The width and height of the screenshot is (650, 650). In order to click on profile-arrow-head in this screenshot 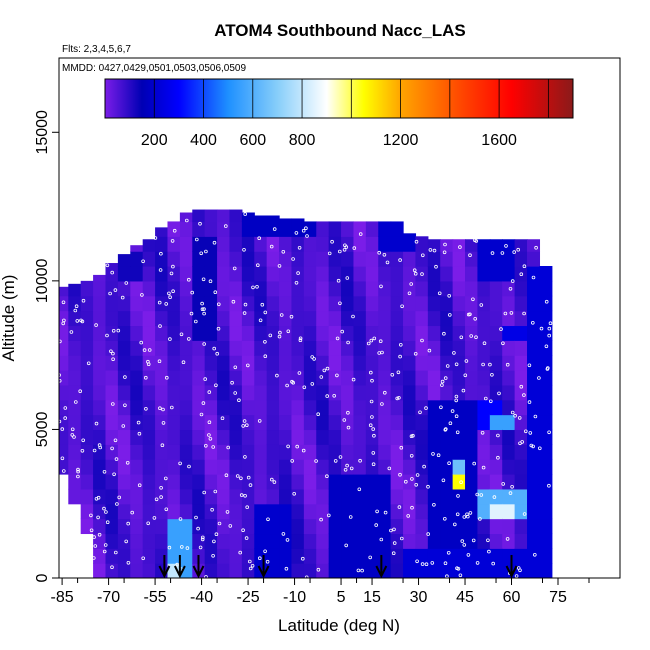, I will do `click(263, 572)`.